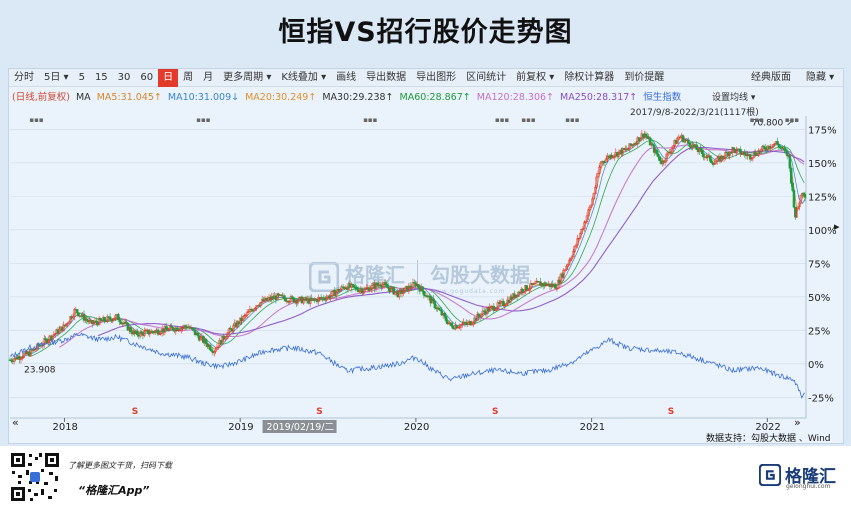 The width and height of the screenshot is (851, 516). What do you see at coordinates (572, 120) in the screenshot?
I see `event-marker: ▪▪▪` at bounding box center [572, 120].